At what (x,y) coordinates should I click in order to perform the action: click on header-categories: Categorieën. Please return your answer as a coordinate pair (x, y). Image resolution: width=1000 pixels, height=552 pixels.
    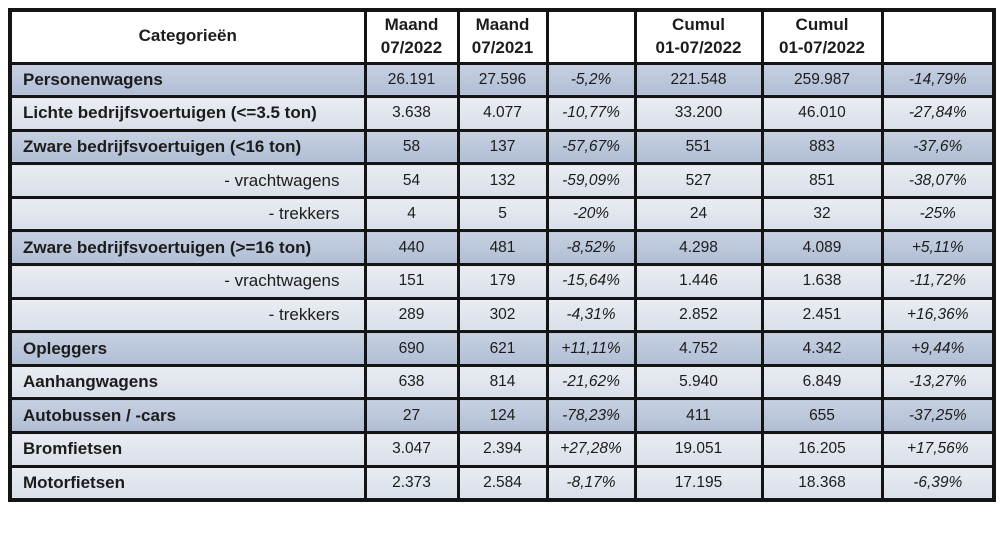
    Looking at the image, I should click on (187, 36).